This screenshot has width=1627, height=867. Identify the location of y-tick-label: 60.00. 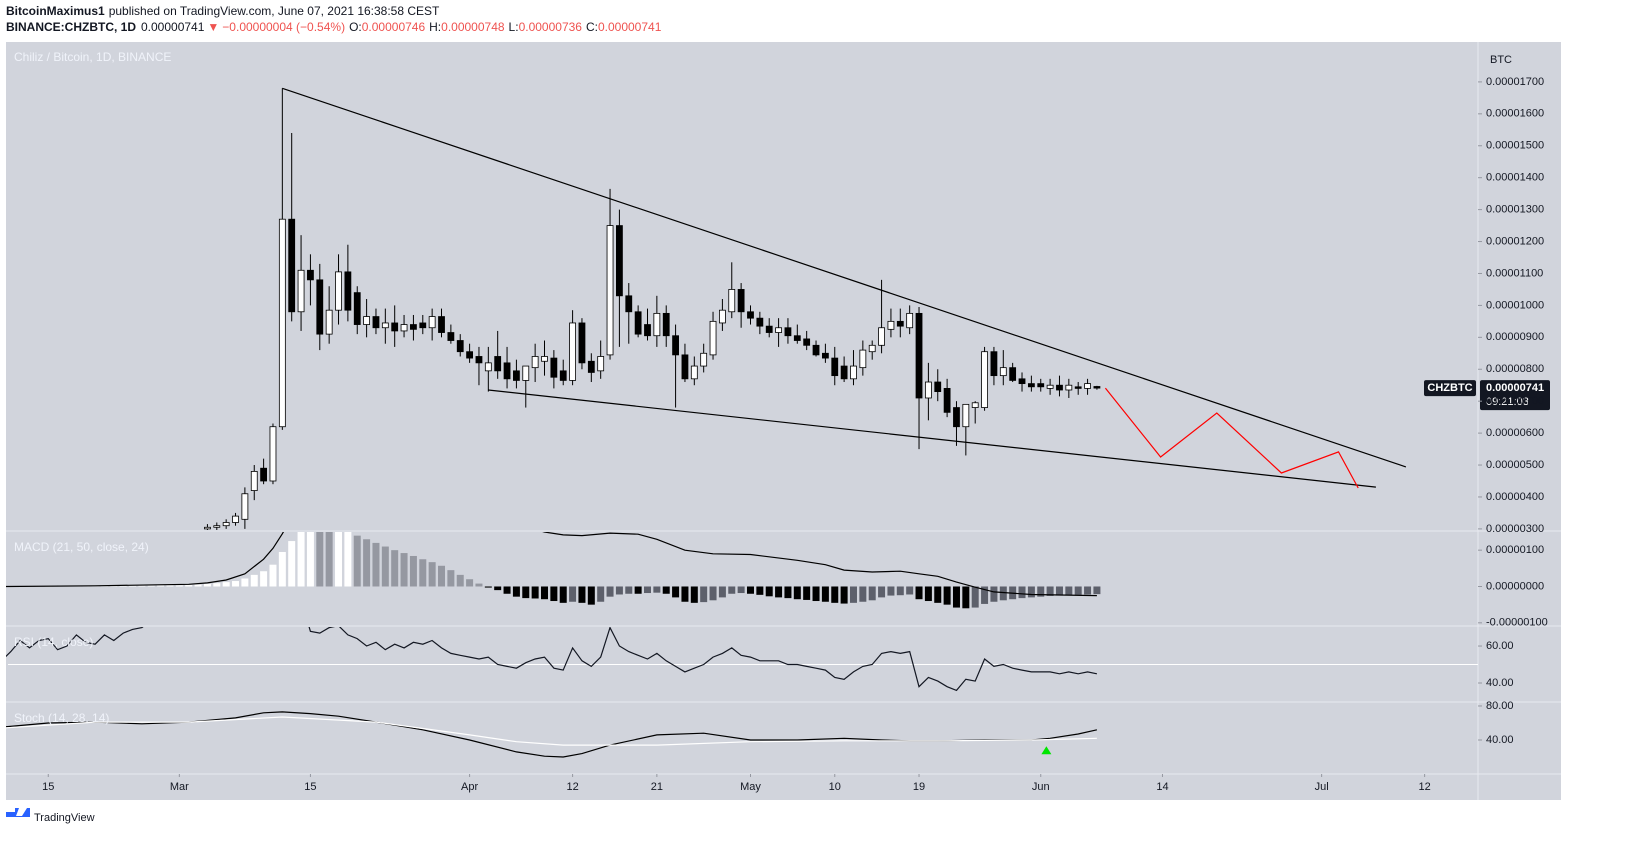
(1500, 646).